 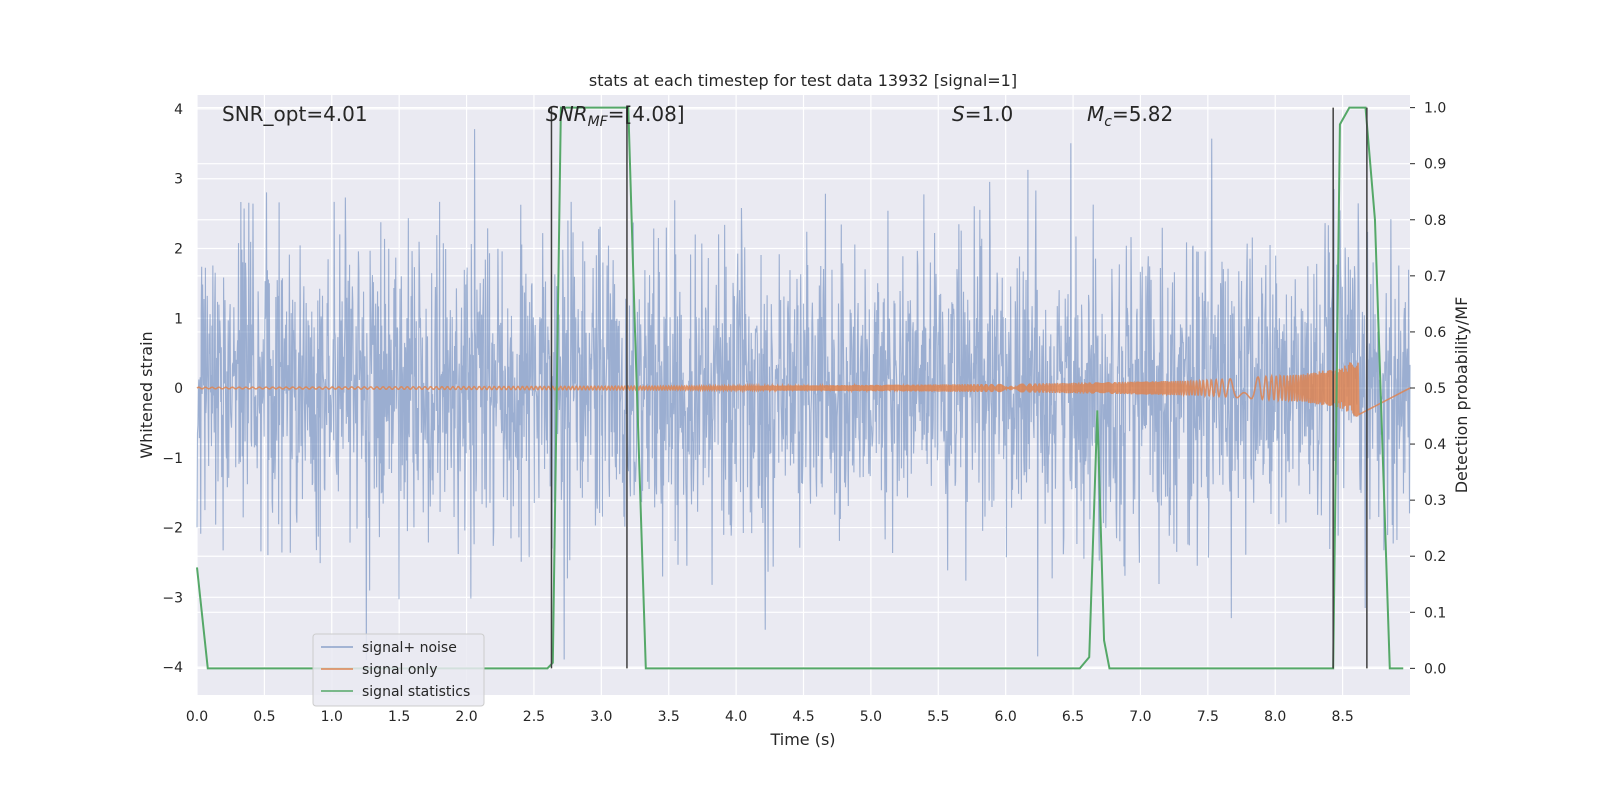 I want to click on mc-symbol: M, so click(x=1095, y=114).